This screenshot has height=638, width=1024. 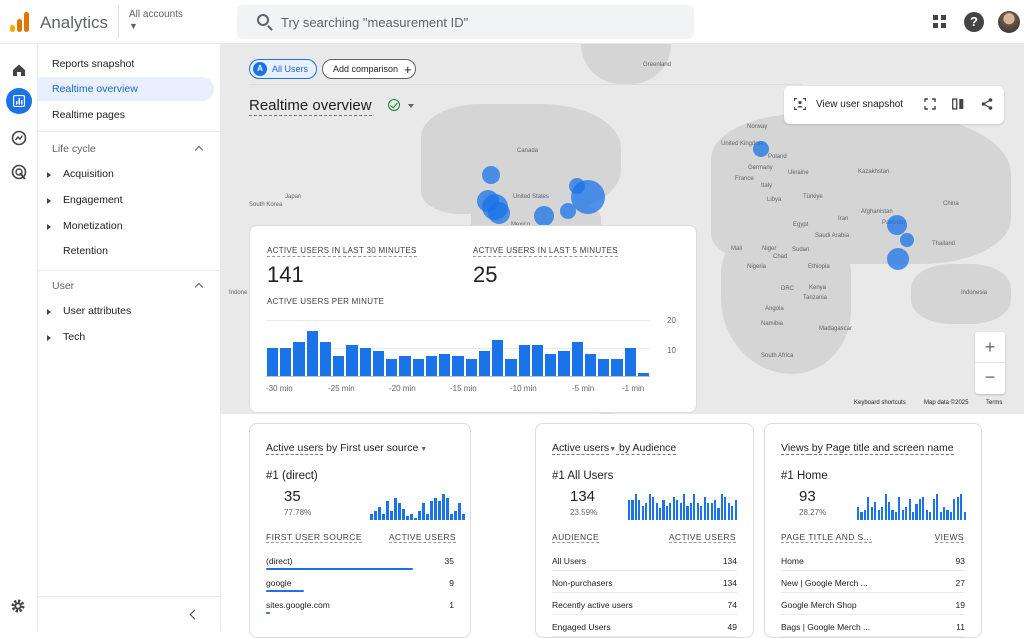 I want to click on sparkline-bar, so click(x=947, y=514).